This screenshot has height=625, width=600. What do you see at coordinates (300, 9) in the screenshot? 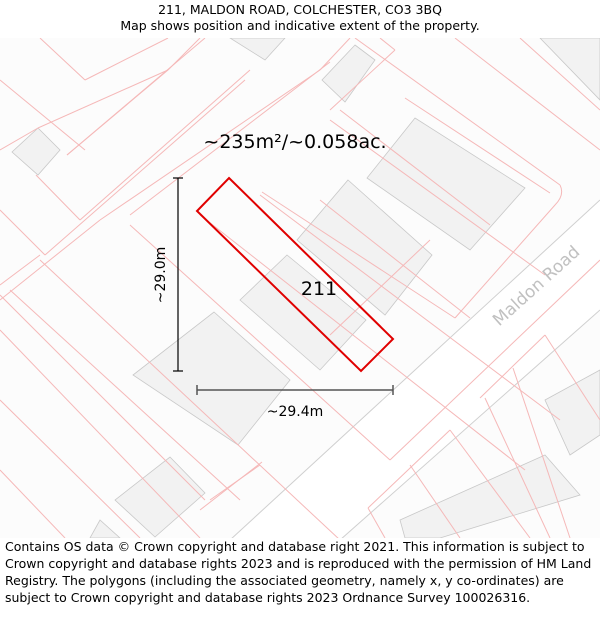
I see `property-address: 211, MALDON ROAD, COLCHESTER, CO3 3BQ` at bounding box center [300, 9].